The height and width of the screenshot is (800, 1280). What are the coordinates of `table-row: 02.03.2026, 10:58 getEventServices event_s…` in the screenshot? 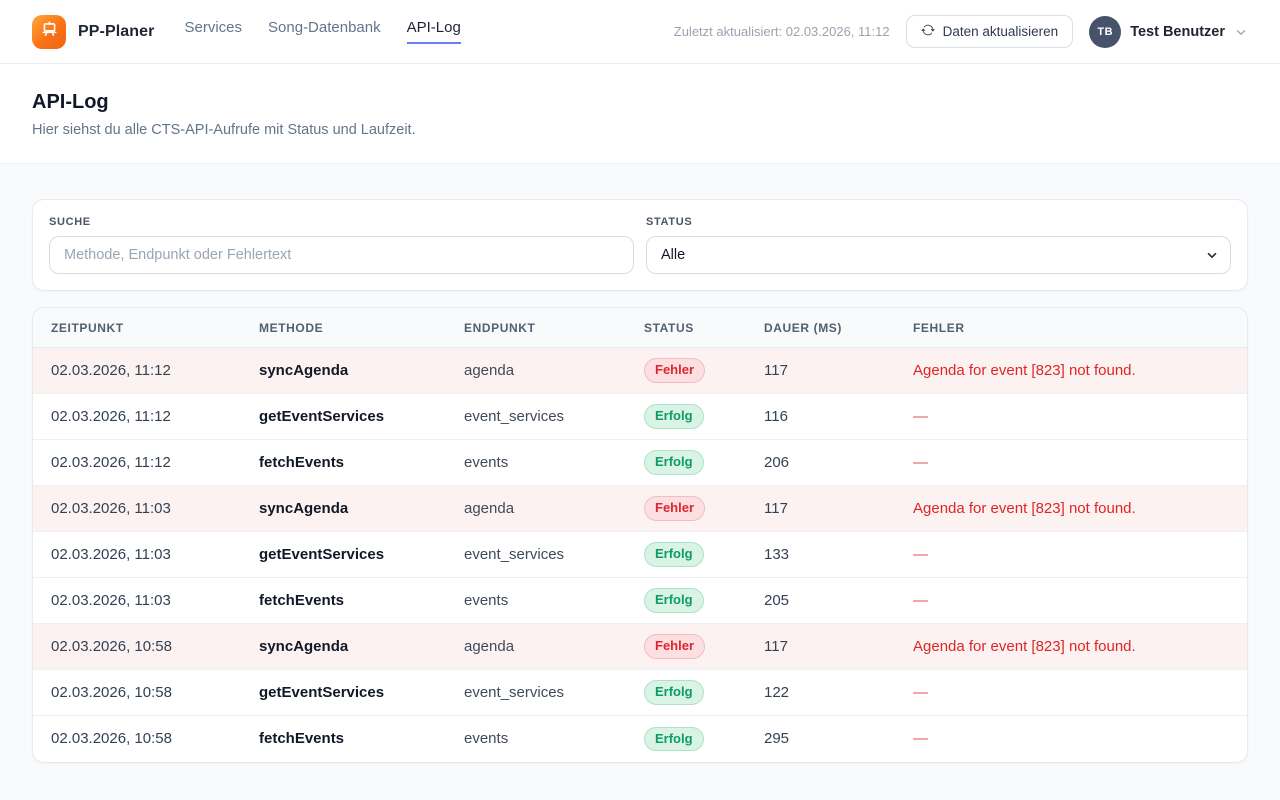 It's located at (640, 692).